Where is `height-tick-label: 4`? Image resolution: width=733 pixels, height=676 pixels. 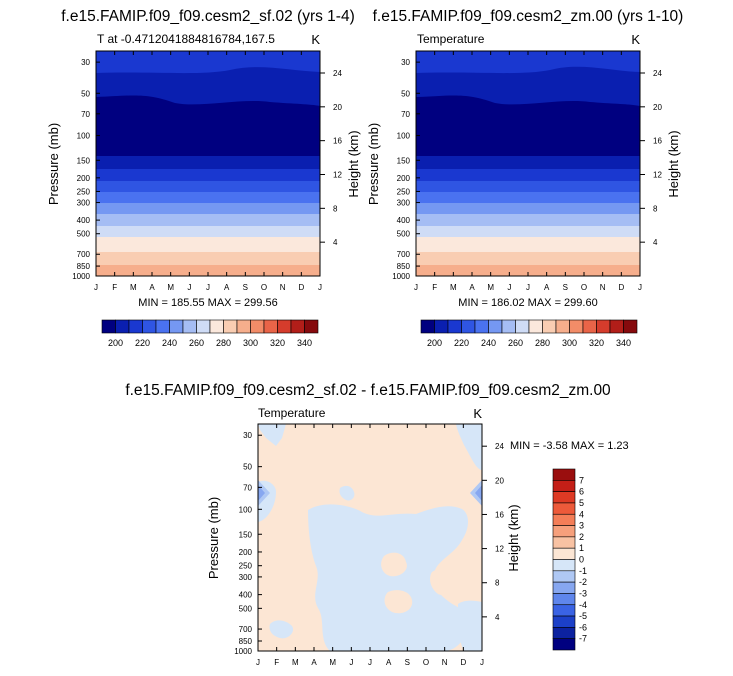
height-tick-label: 4 is located at coordinates (655, 242).